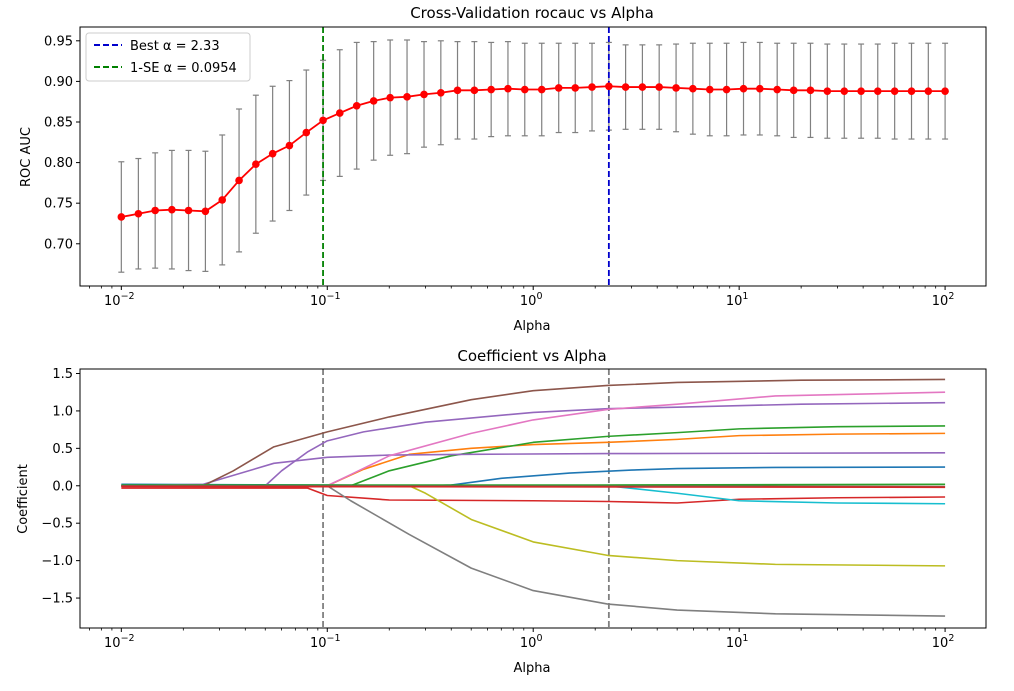 This screenshot has height=691, width=1014. What do you see at coordinates (57, 561) in the screenshot?
I see `y-tick-label: −1.0` at bounding box center [57, 561].